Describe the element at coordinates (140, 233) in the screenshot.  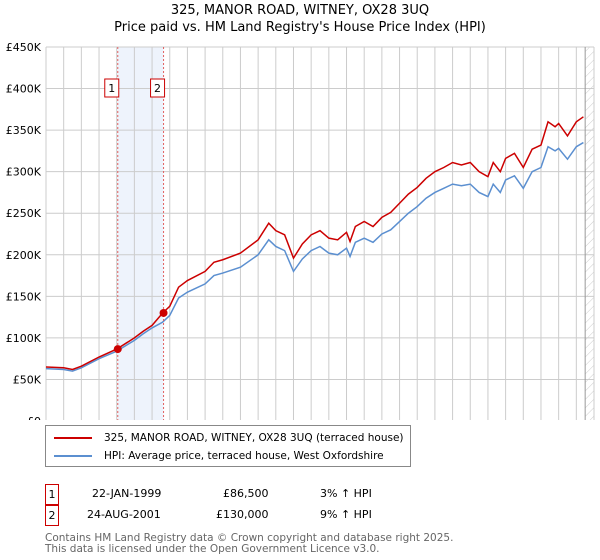
I see `sale-period-shading` at that location.